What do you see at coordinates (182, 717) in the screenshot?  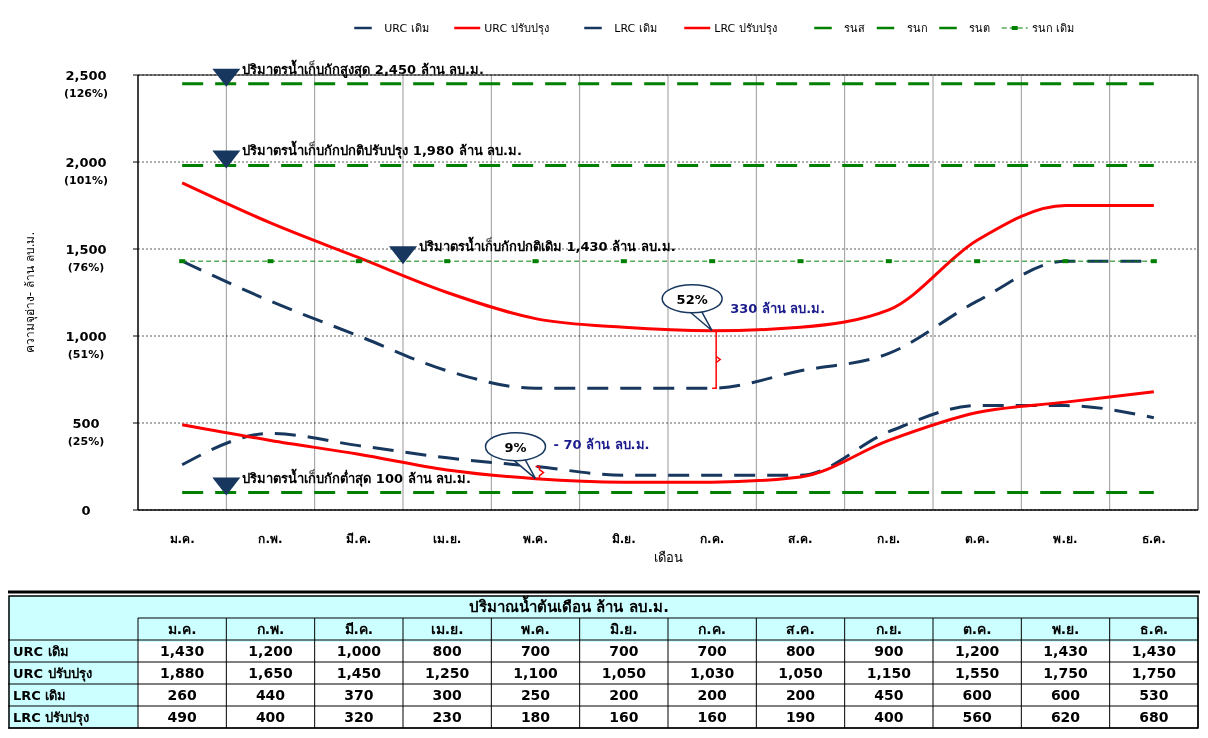 I see `data-label: 490` at bounding box center [182, 717].